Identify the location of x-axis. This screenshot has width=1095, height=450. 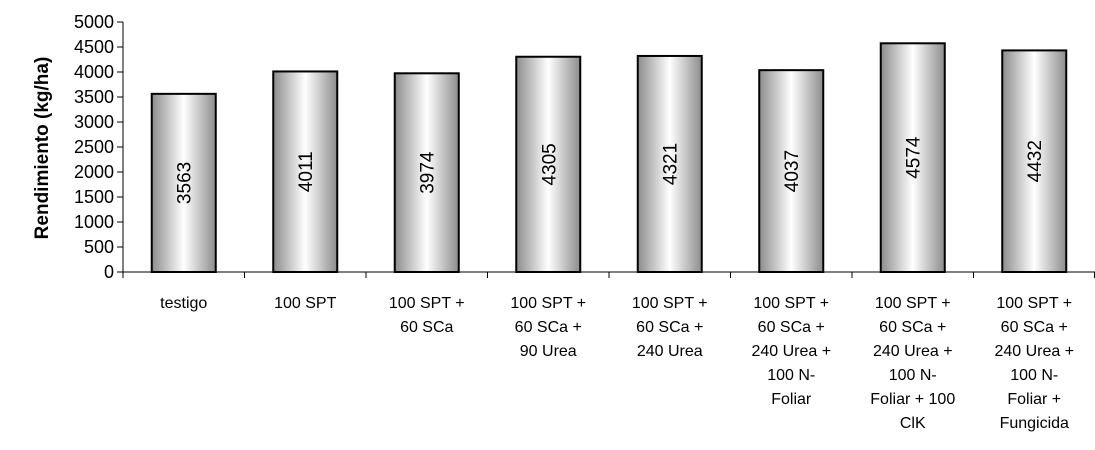
(608, 274).